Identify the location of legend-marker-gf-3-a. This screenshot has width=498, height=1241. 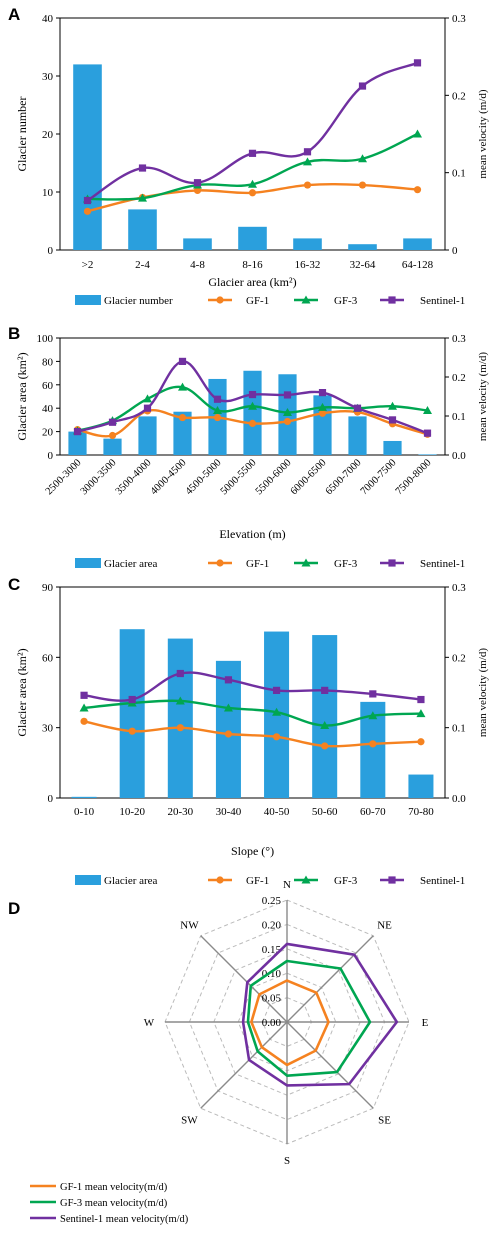
(306, 299).